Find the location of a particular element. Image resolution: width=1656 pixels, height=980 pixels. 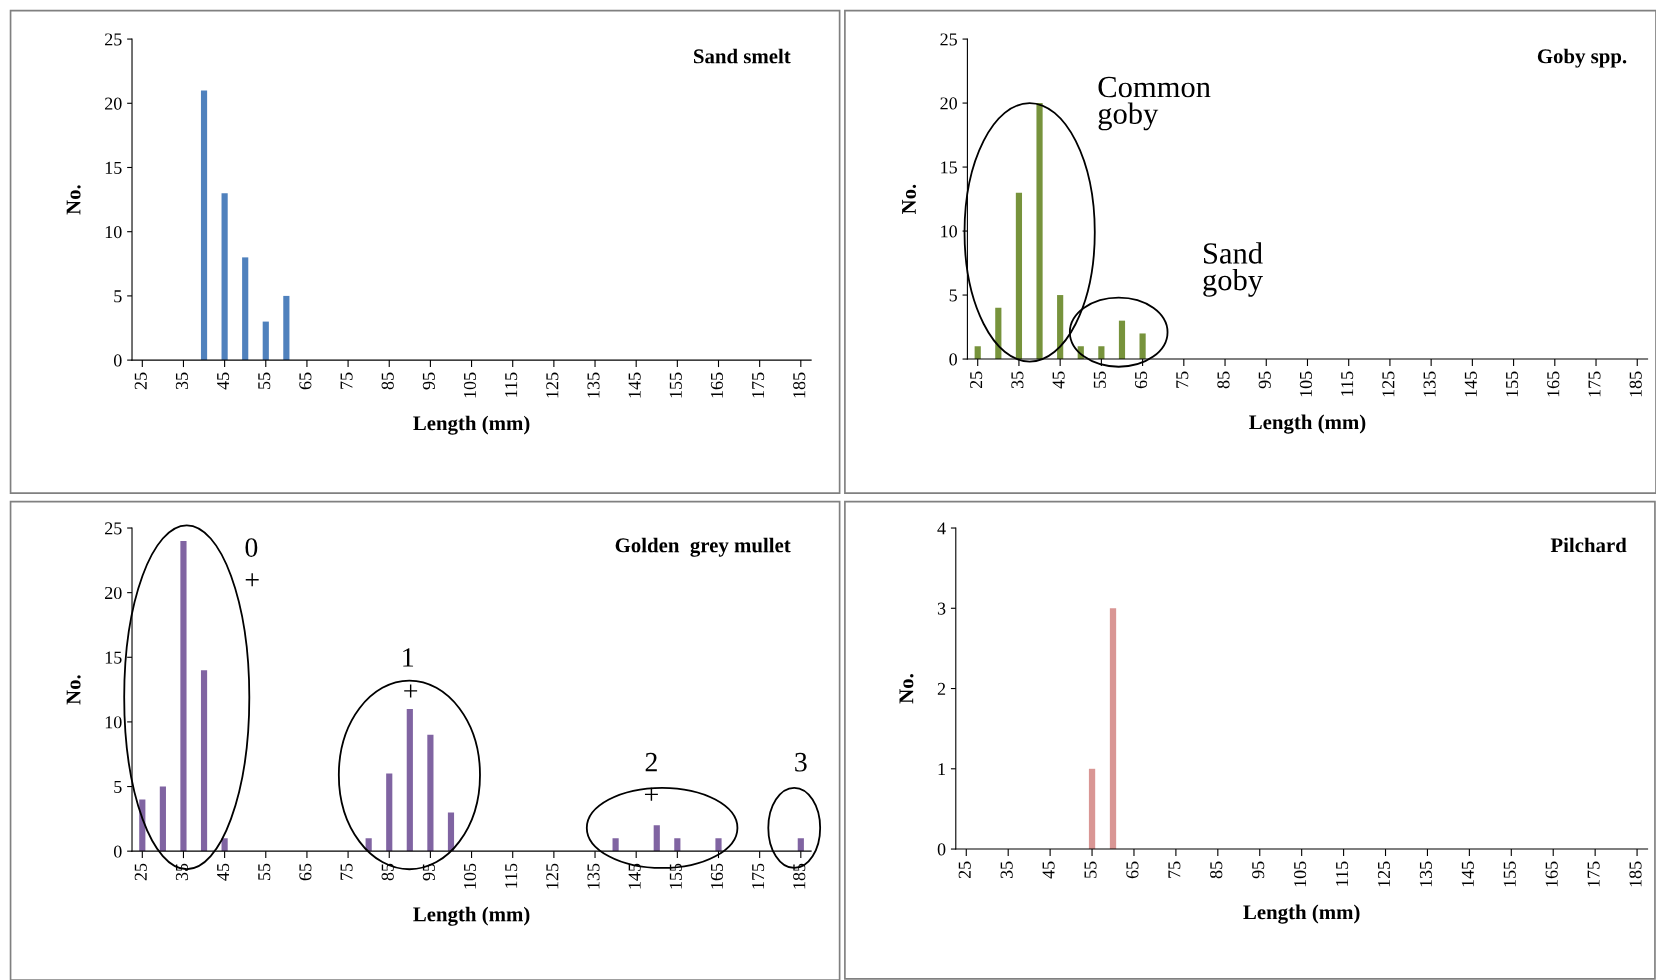

y-tick-label: 1 is located at coordinates (941, 769).